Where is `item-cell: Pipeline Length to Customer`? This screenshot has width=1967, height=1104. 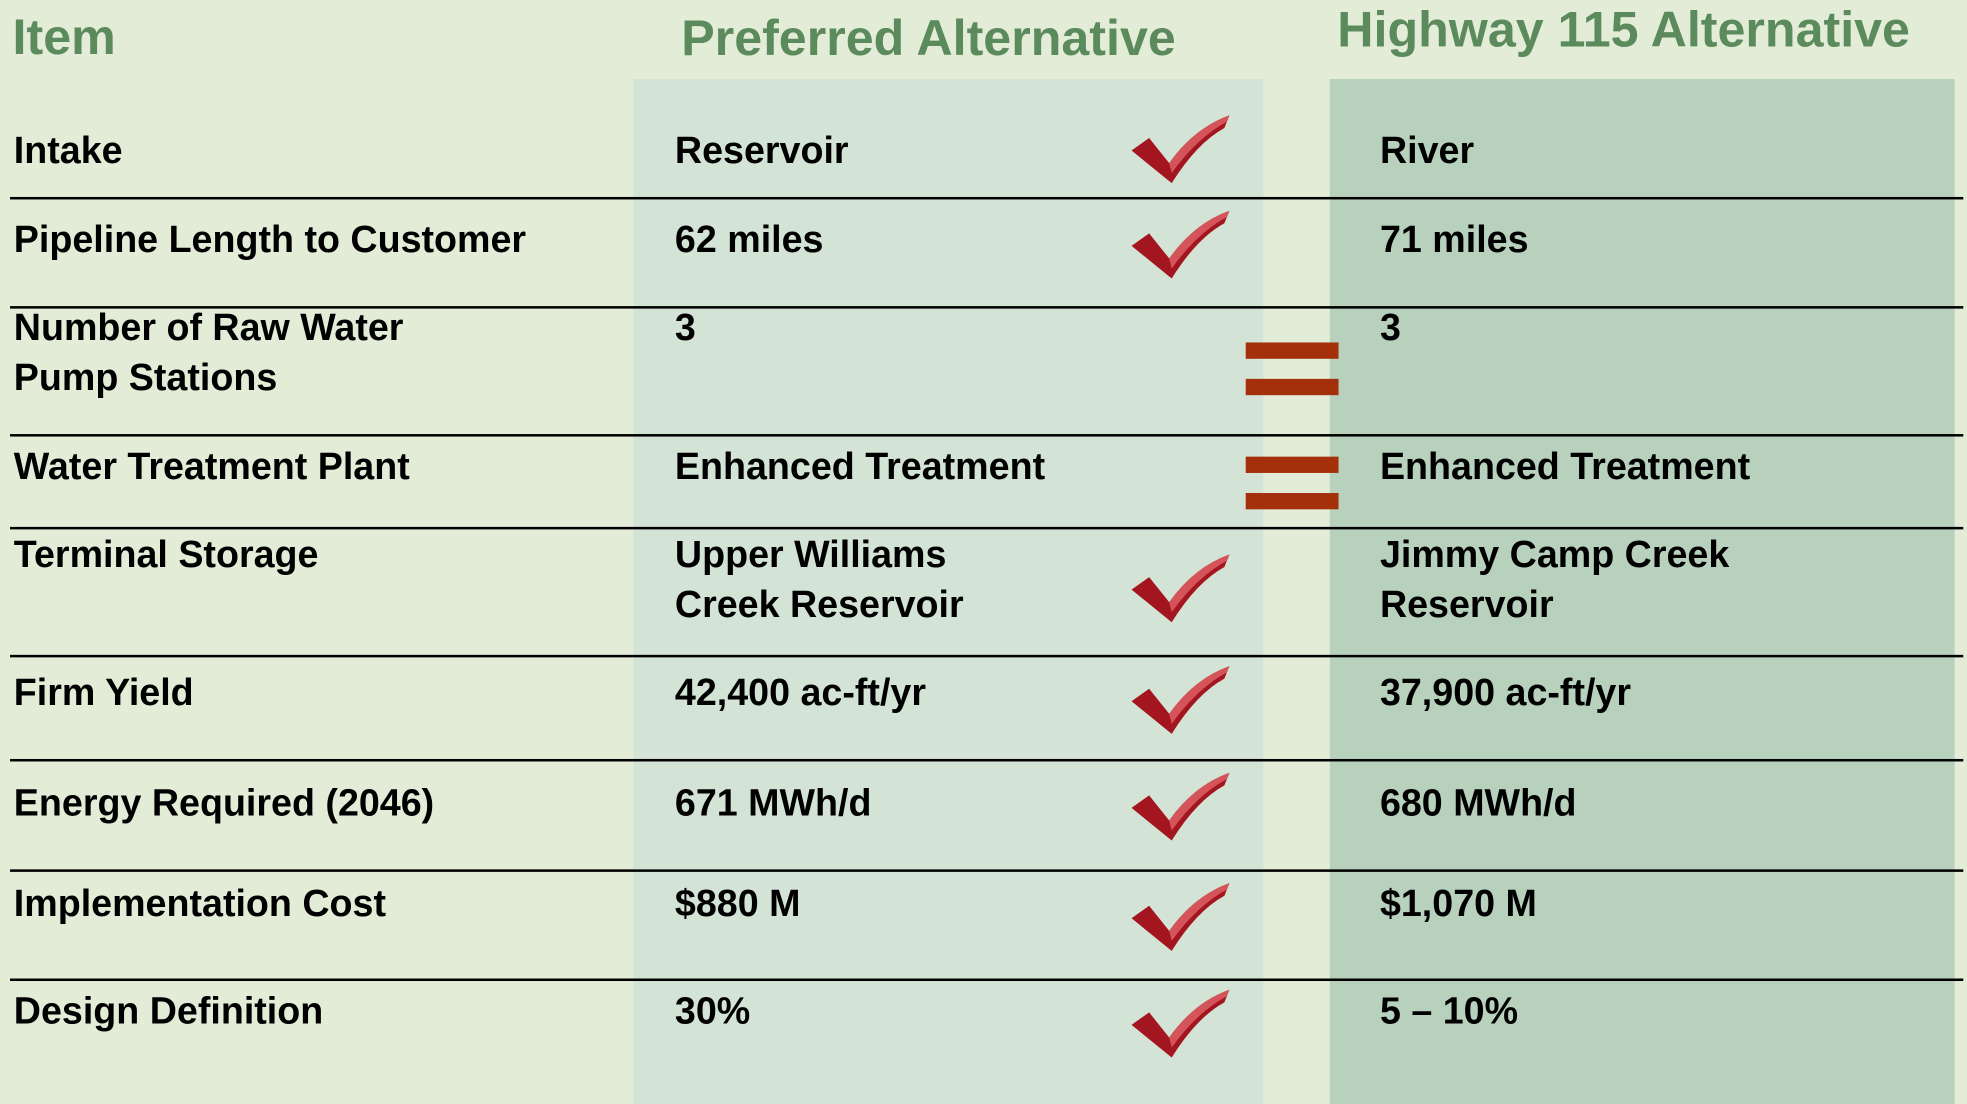
item-cell: Pipeline Length to Customer is located at coordinates (270, 240).